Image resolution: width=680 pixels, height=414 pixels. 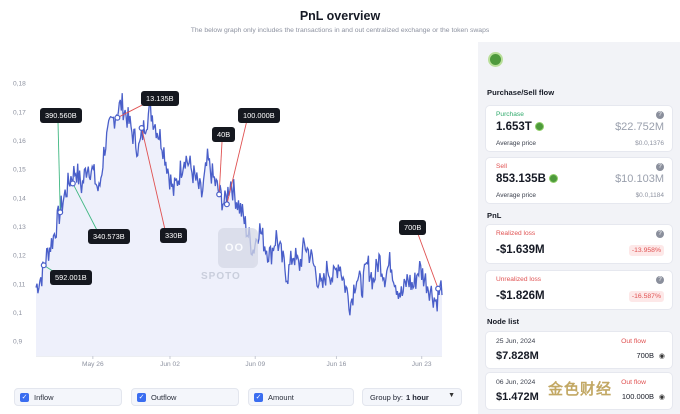 What do you see at coordinates (164, 397) in the screenshot?
I see `outflow-label: Outflow` at bounding box center [164, 397].